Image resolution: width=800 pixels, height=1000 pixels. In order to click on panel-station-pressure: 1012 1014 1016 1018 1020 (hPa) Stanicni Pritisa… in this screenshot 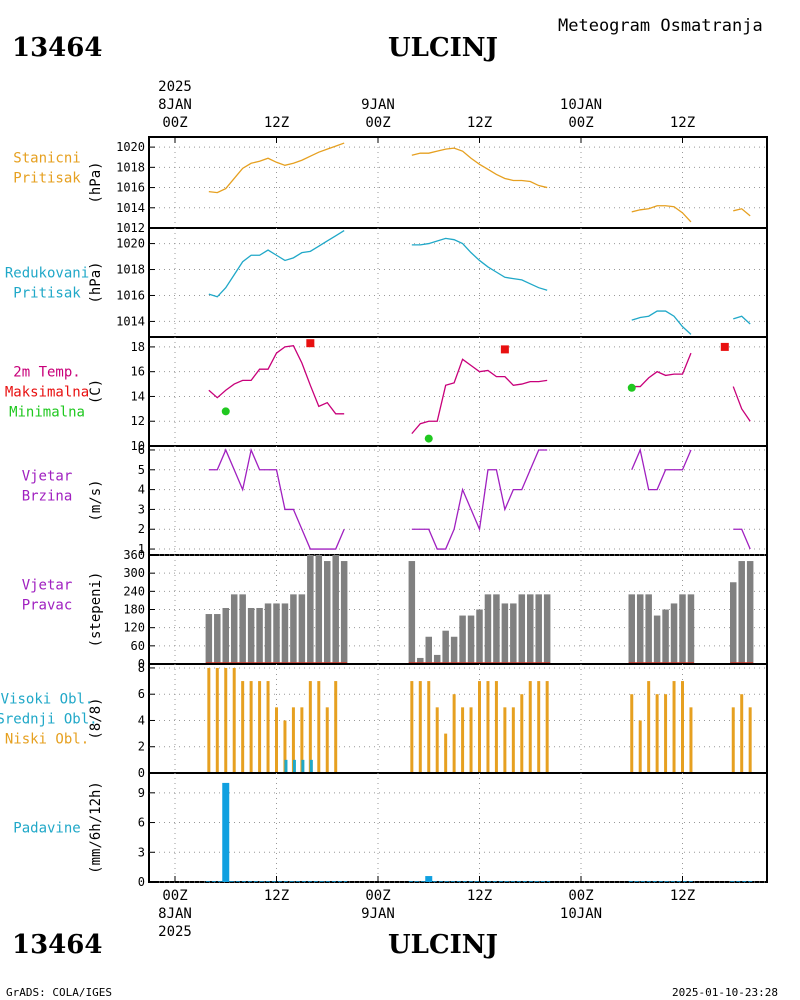, I will do `click(390, 185)`.